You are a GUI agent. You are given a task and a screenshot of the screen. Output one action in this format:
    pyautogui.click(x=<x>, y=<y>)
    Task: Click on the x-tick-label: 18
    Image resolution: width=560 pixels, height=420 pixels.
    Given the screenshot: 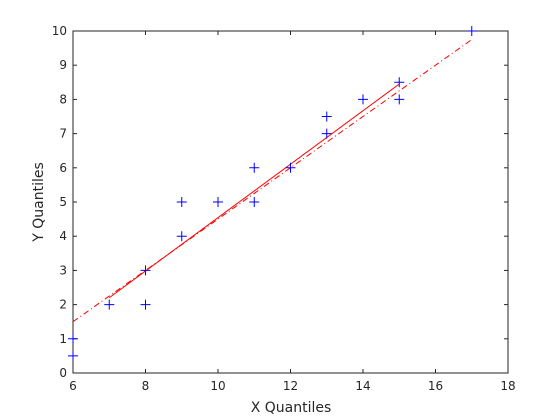 What is the action you would take?
    pyautogui.click(x=507, y=386)
    